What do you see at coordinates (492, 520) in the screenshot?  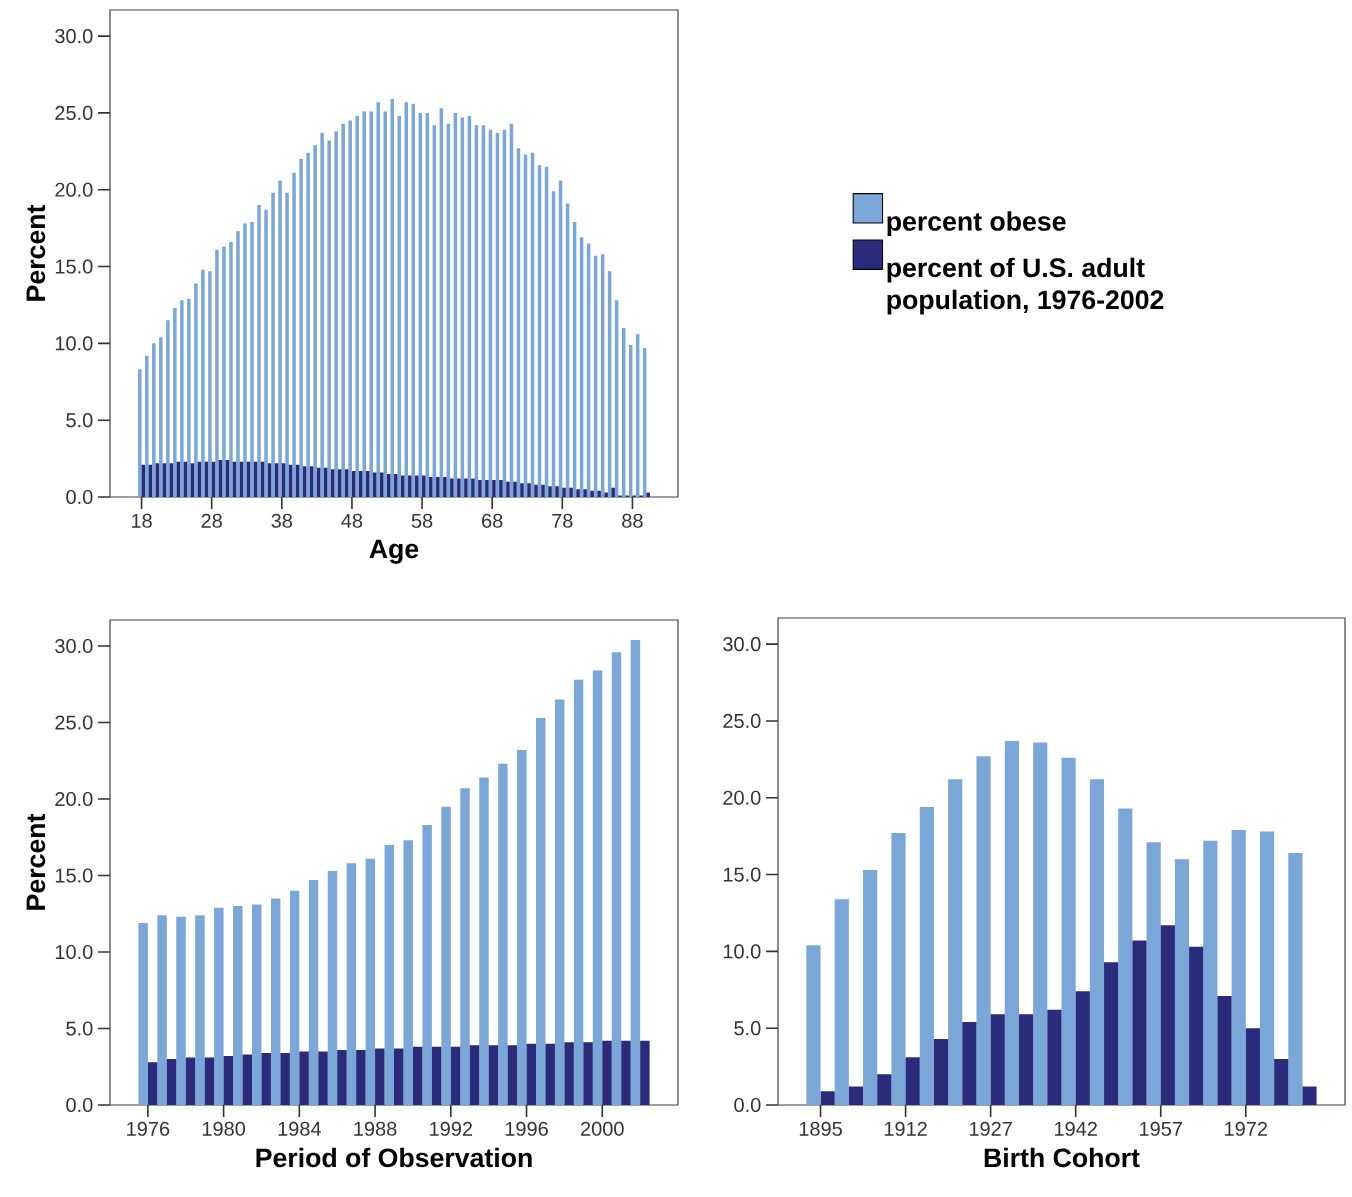 I see `x-tick-label: 68` at bounding box center [492, 520].